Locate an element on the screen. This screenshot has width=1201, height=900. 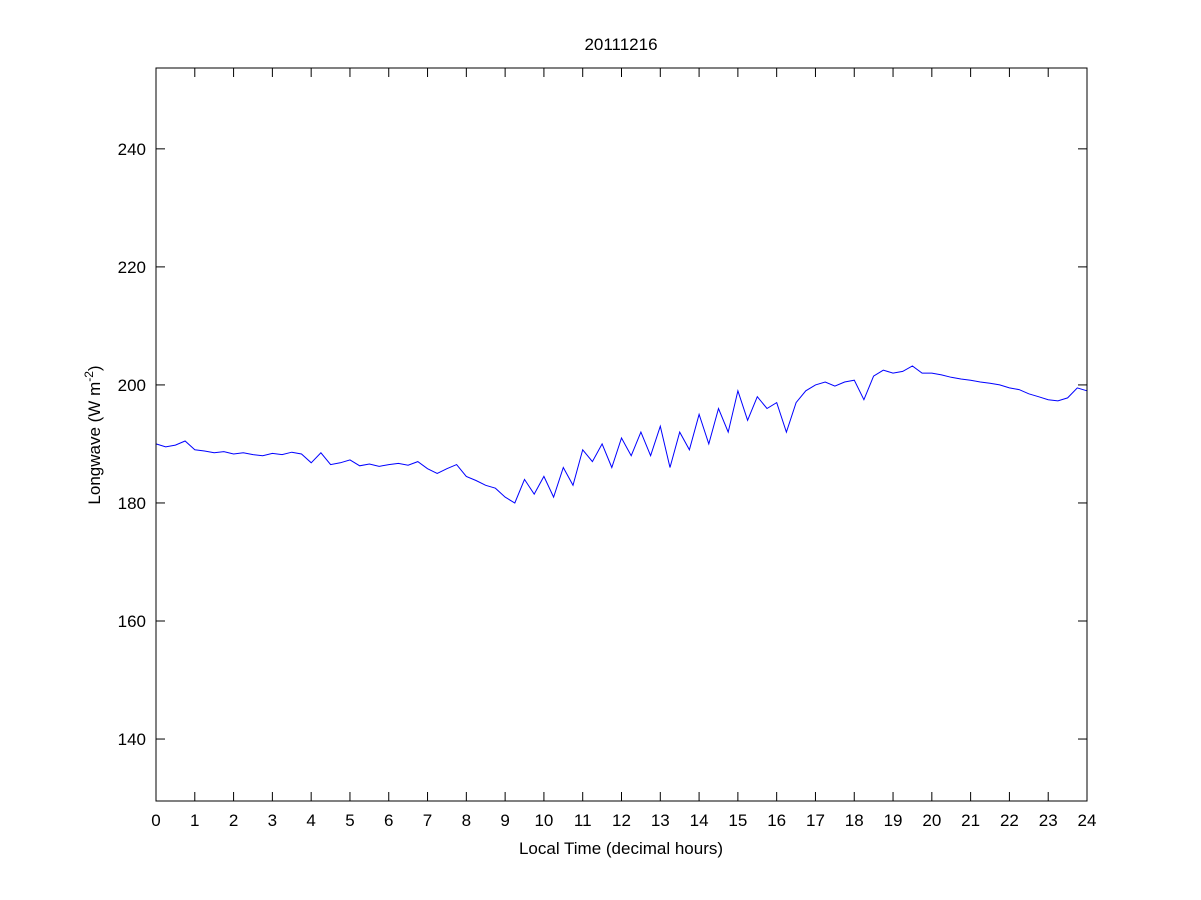
x-axis-label: Local Time (decimal hours) is located at coordinates (621, 848).